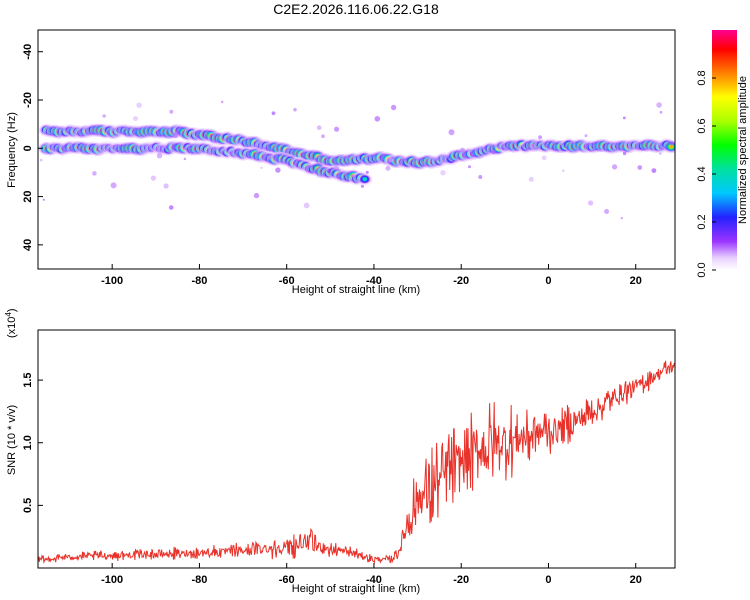  Describe the element at coordinates (28, 52) in the screenshot. I see `y-tick-label: -40` at that location.